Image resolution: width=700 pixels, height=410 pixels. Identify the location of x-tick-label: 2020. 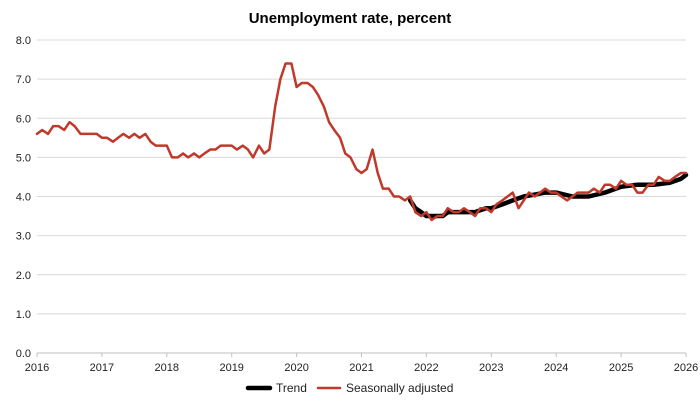
(296, 368).